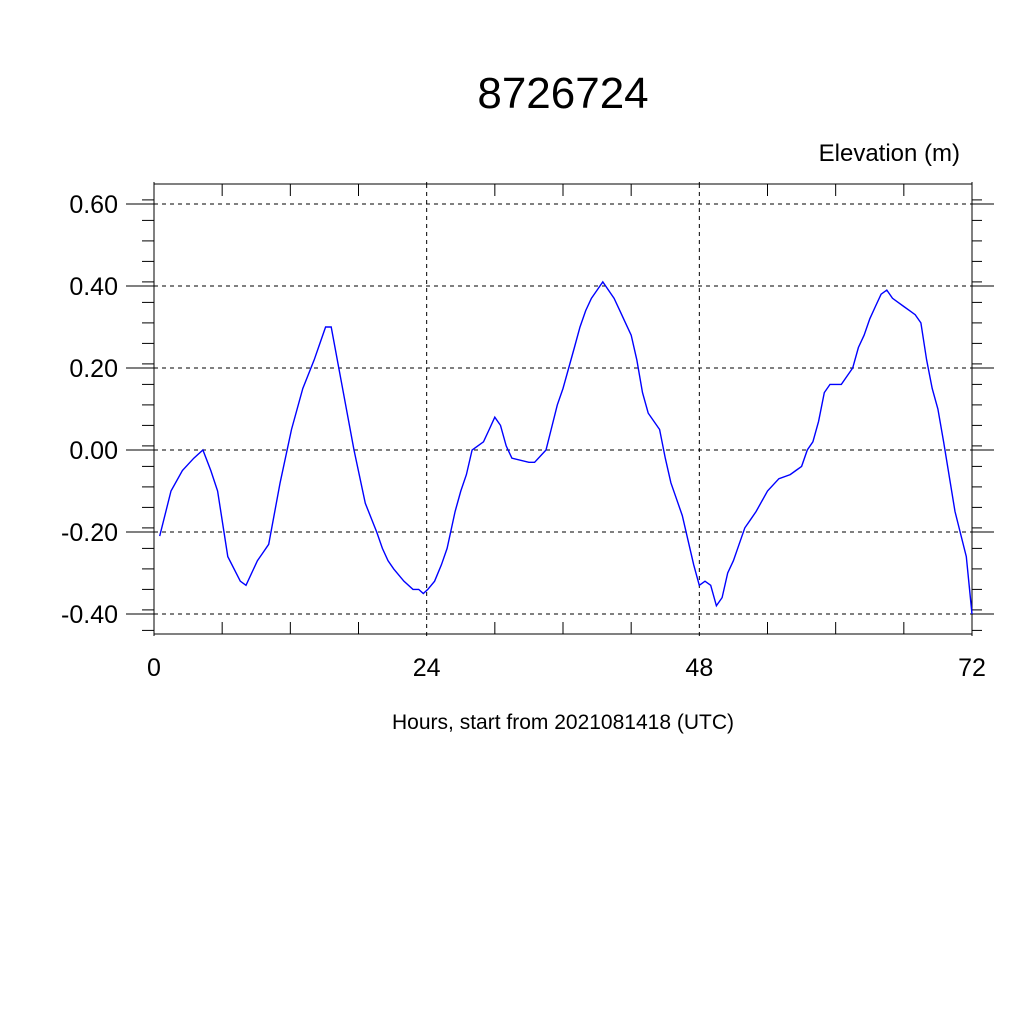 The height and width of the screenshot is (1024, 1024). I want to click on y-tick-label: 0.40, so click(93, 287).